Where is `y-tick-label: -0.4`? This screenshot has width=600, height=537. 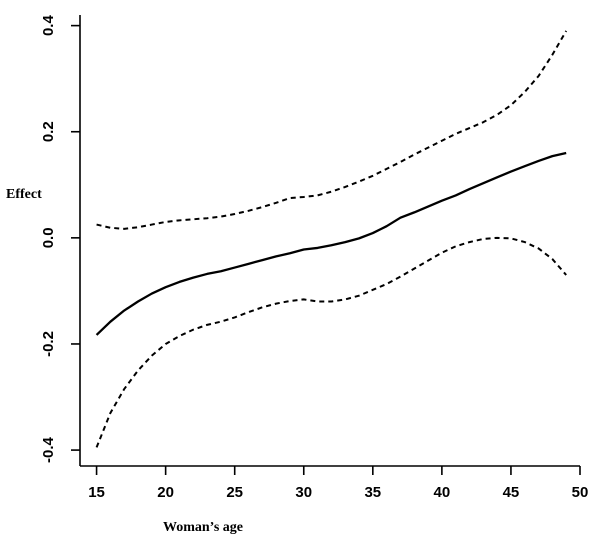
y-tick-label: -0.4 is located at coordinates (48, 450).